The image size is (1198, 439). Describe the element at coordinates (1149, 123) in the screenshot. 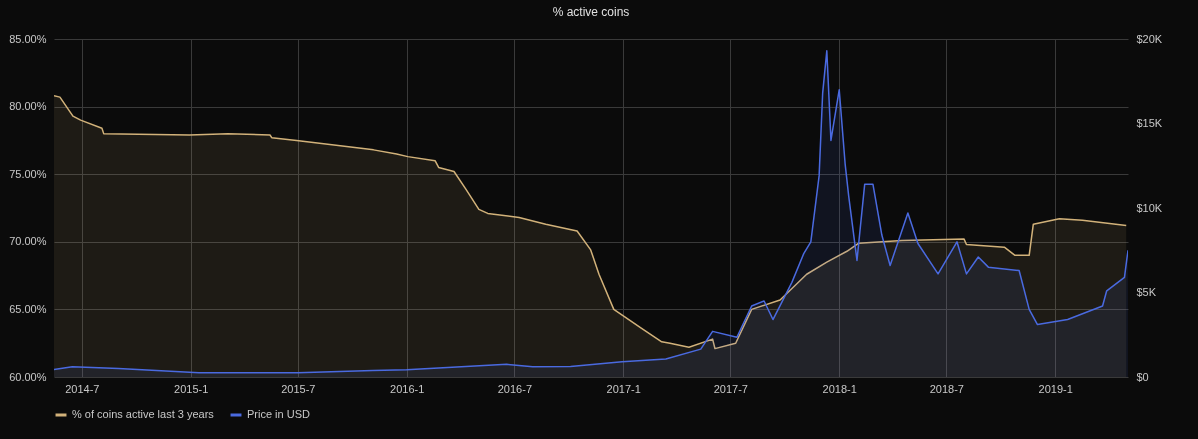

I see `y2-tick-label: $15K` at that location.